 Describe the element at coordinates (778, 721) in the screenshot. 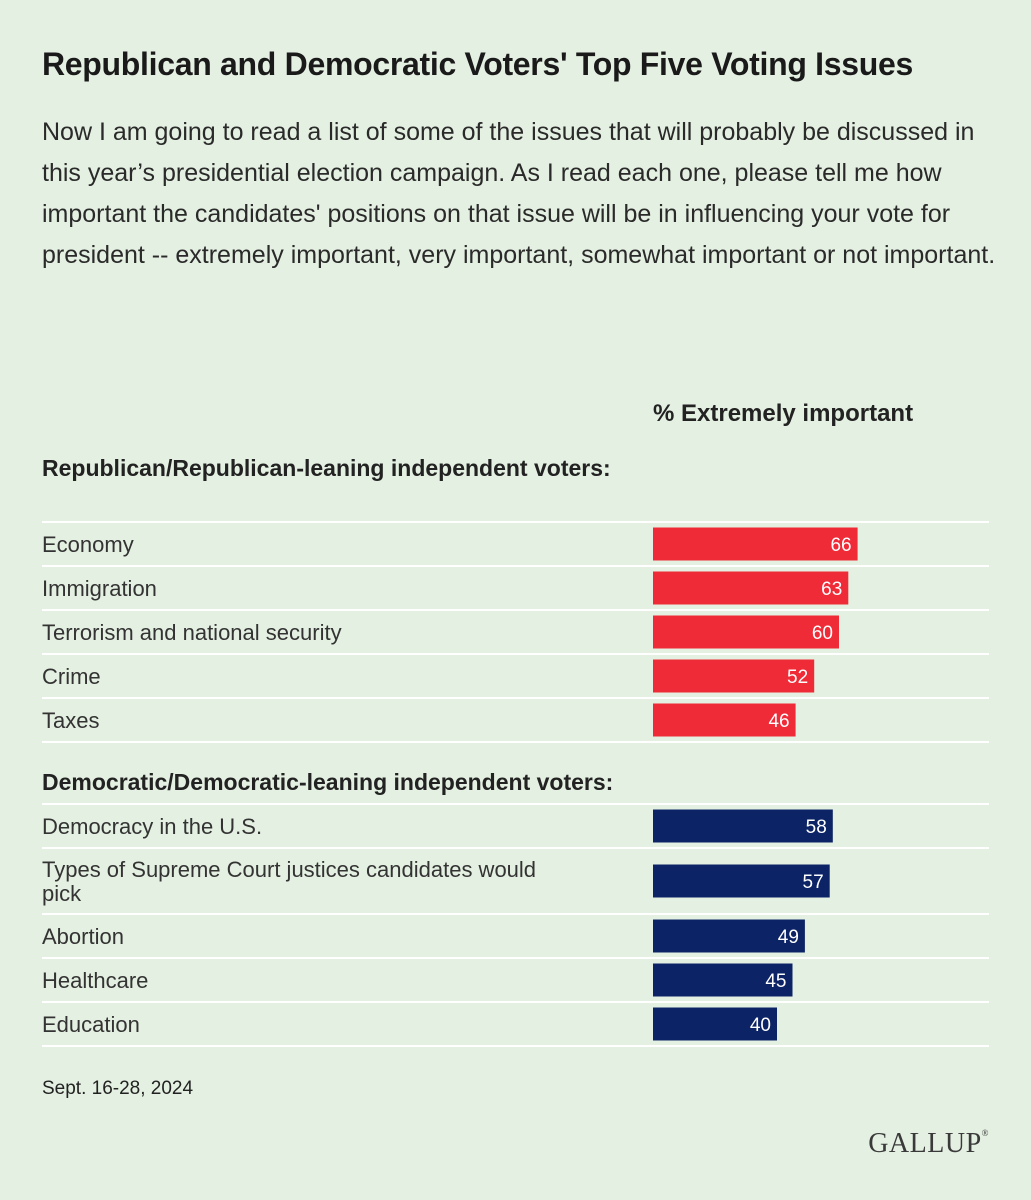

I see `bar-value-label: 46` at that location.